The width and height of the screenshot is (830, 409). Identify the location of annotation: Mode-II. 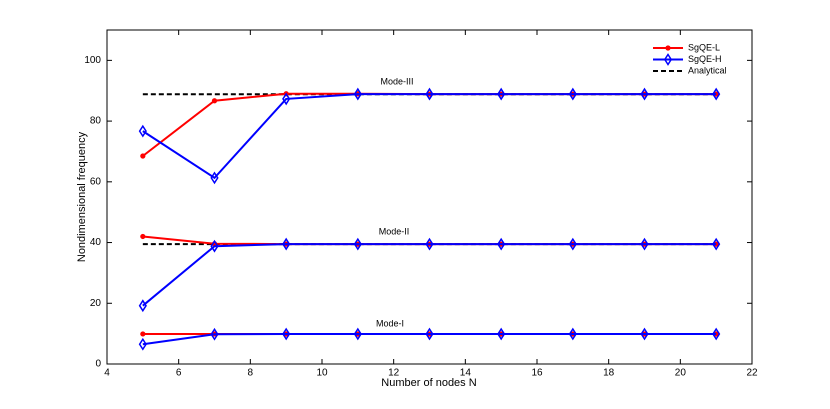
(394, 231).